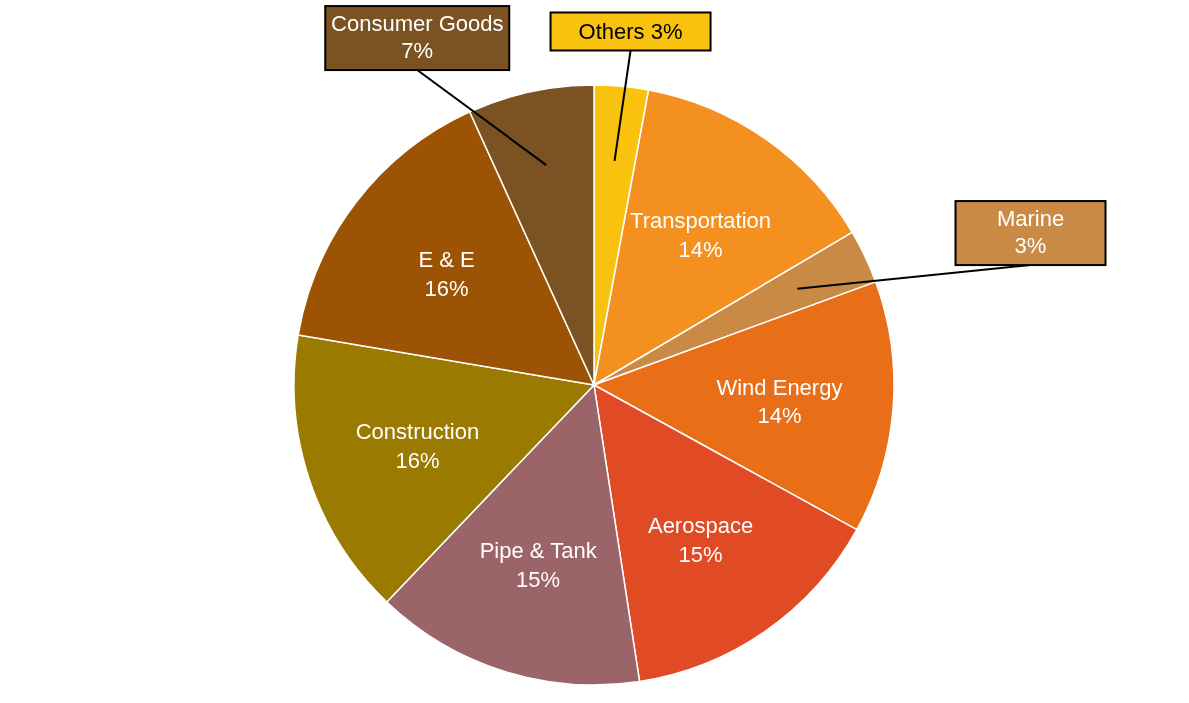  What do you see at coordinates (951, 245) in the screenshot?
I see `callout-box: Marine 3%` at bounding box center [951, 245].